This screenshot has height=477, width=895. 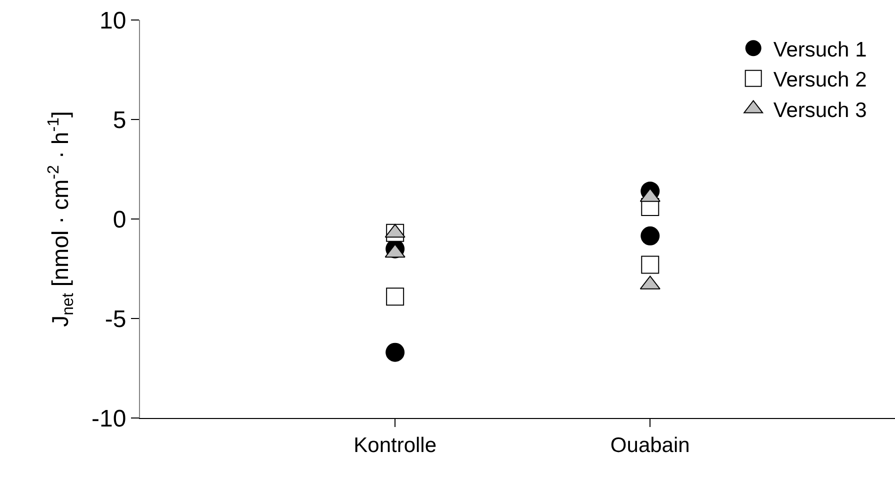 What do you see at coordinates (112, 20) in the screenshot?
I see `y-tick-label: 10` at bounding box center [112, 20].